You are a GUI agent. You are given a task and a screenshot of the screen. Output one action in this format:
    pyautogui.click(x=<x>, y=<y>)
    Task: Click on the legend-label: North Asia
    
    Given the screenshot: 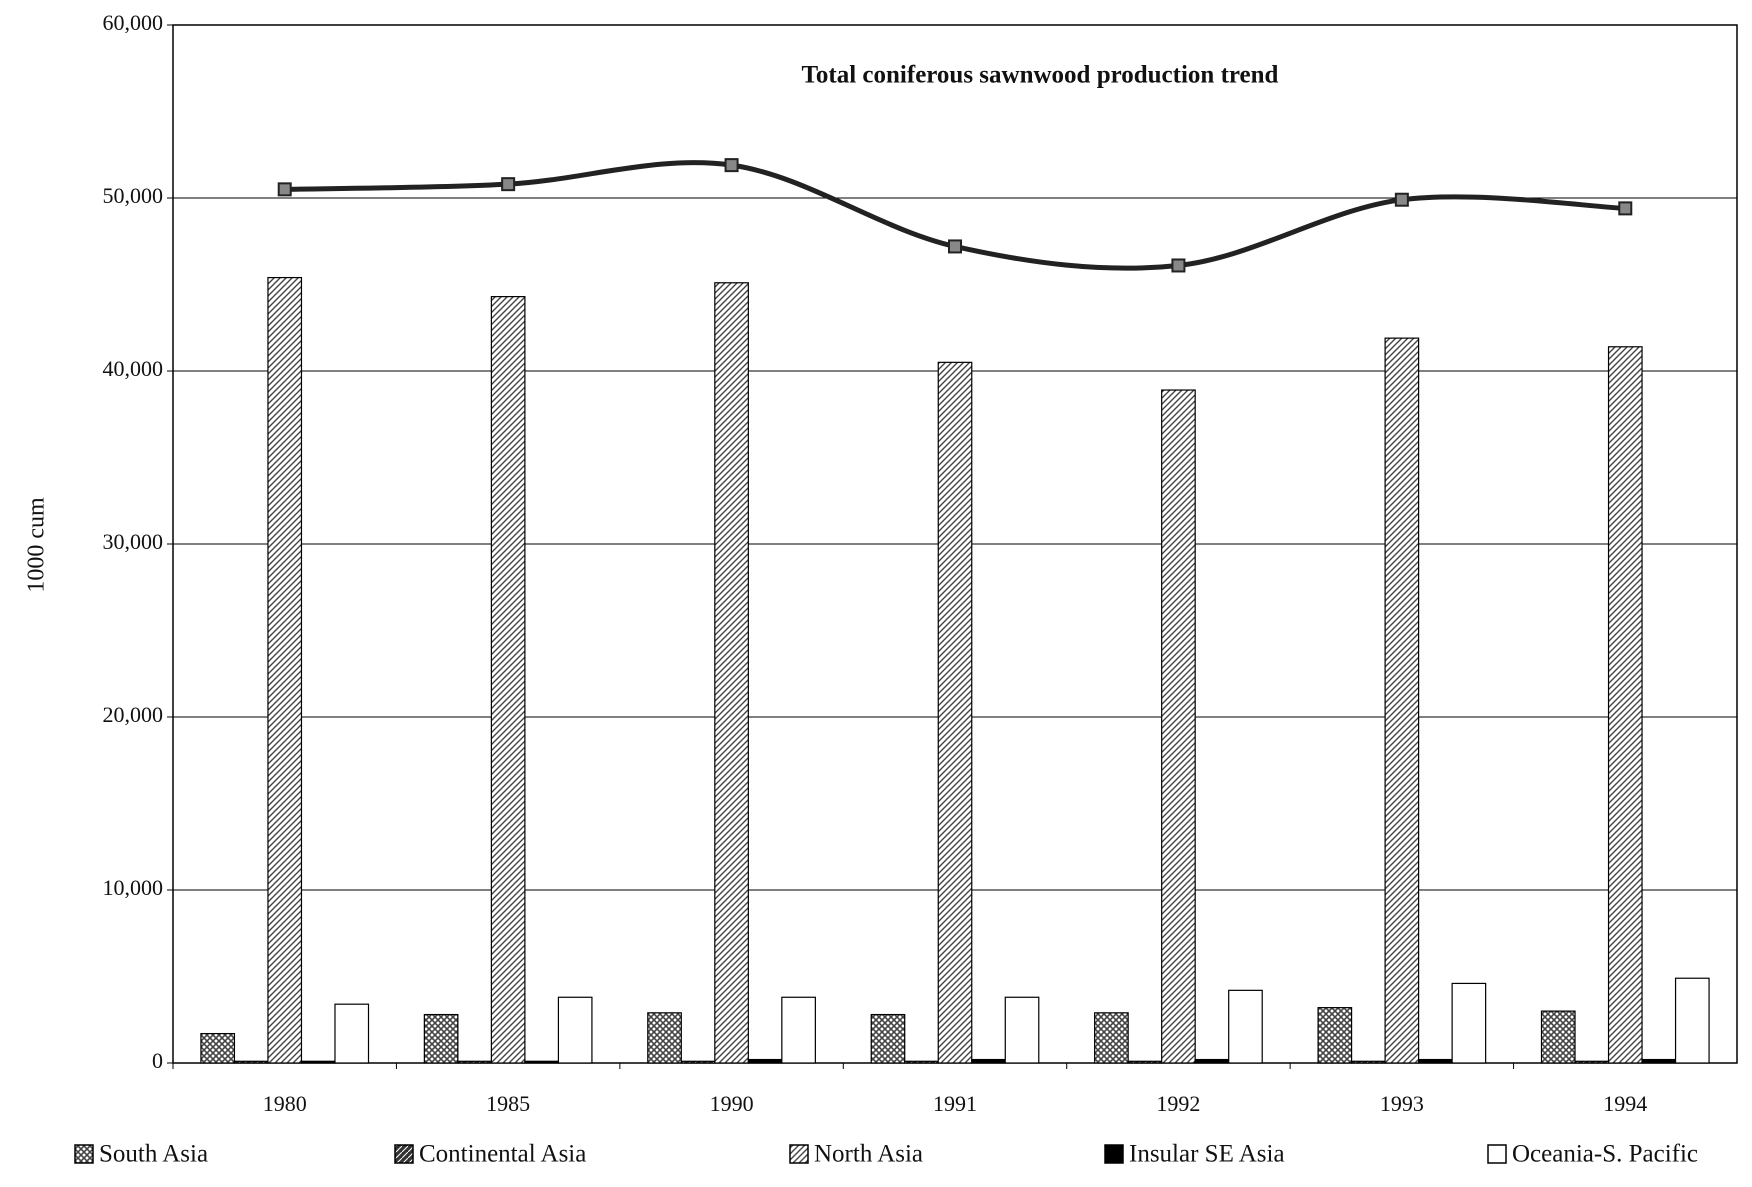 What is the action you would take?
    pyautogui.click(x=868, y=1154)
    